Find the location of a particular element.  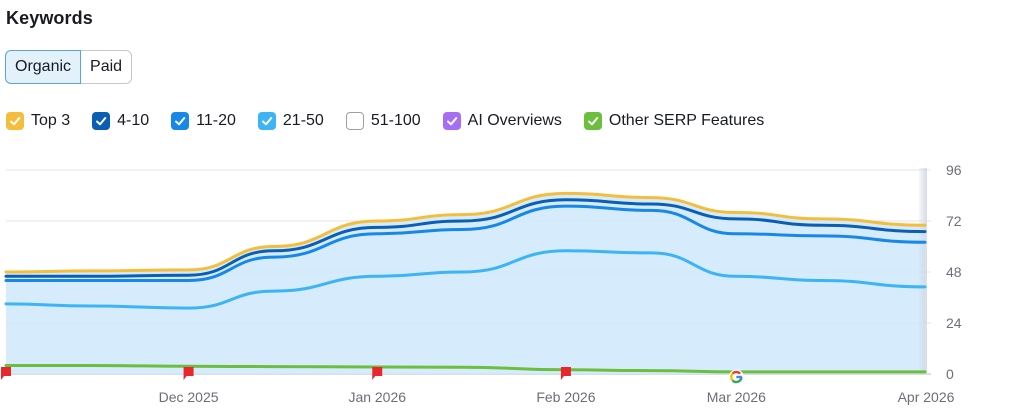

legend-item-4-10: 4-10 is located at coordinates (120, 121).